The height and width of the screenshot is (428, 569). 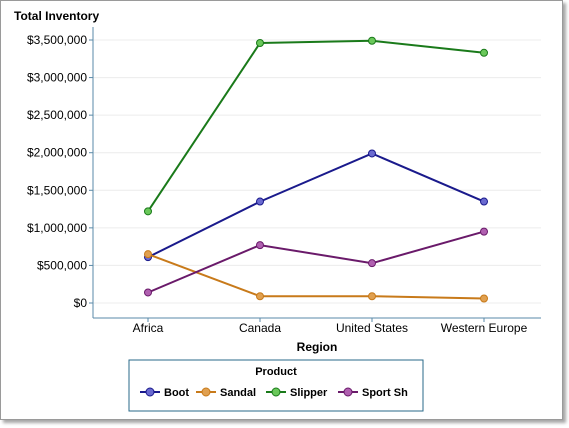 I want to click on series-line-sandal, so click(x=316, y=276).